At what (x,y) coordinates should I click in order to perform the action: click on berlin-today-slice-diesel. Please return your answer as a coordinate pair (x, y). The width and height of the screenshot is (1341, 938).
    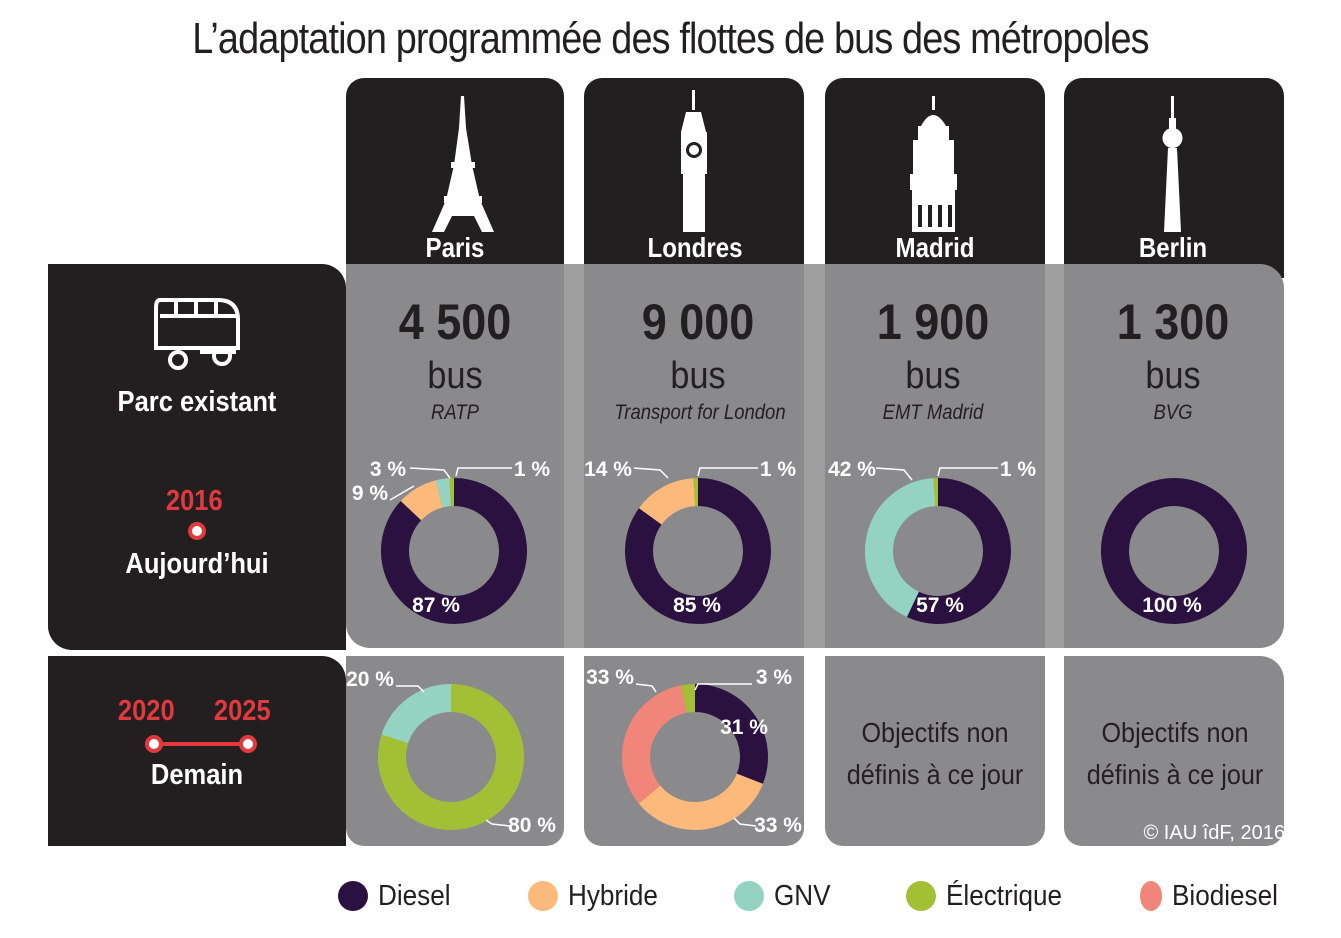
    Looking at the image, I should click on (1174, 551).